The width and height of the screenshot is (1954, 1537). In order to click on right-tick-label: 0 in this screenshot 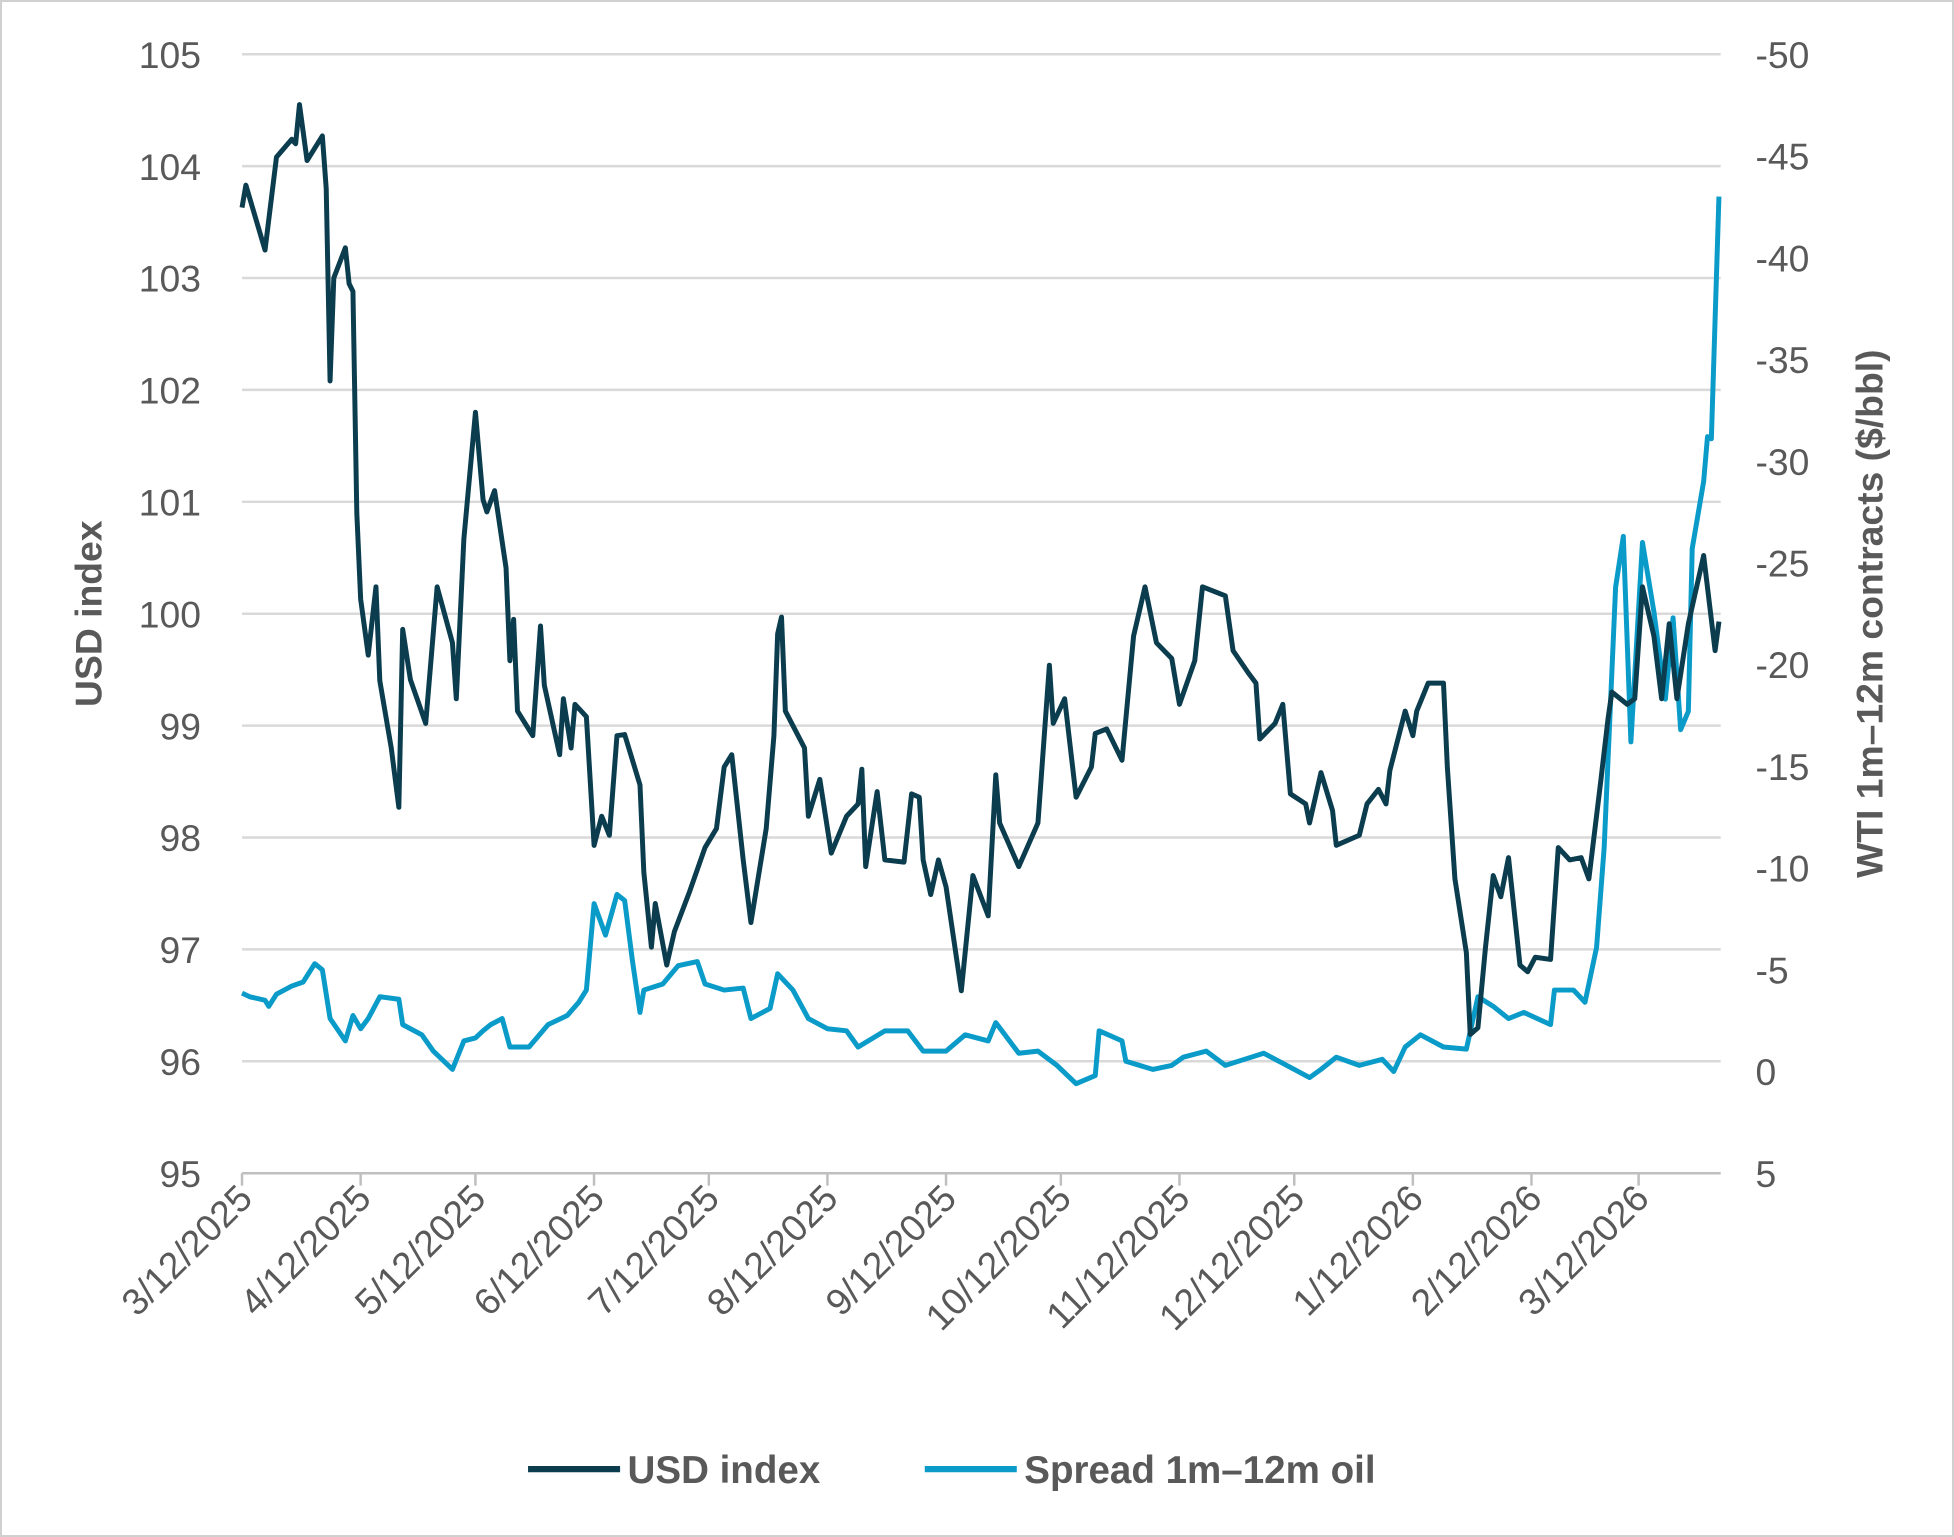, I will do `click(1766, 1072)`.